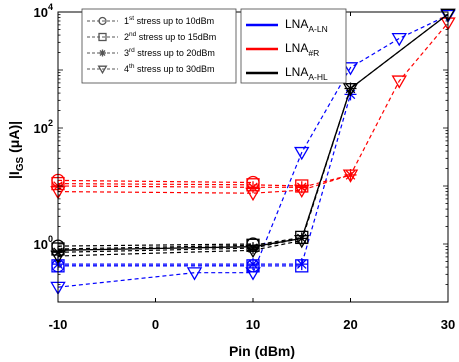 The width and height of the screenshot is (459, 362). I want to click on y-tick-label: 10⁴, so click(43, 11).